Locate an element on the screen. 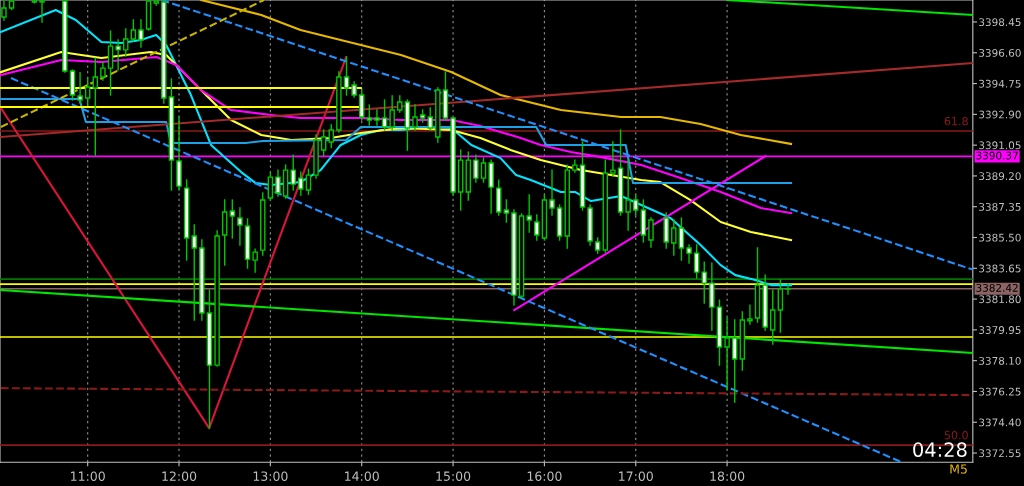 The image size is (1024, 486). annotation: 50.0 is located at coordinates (956, 435).